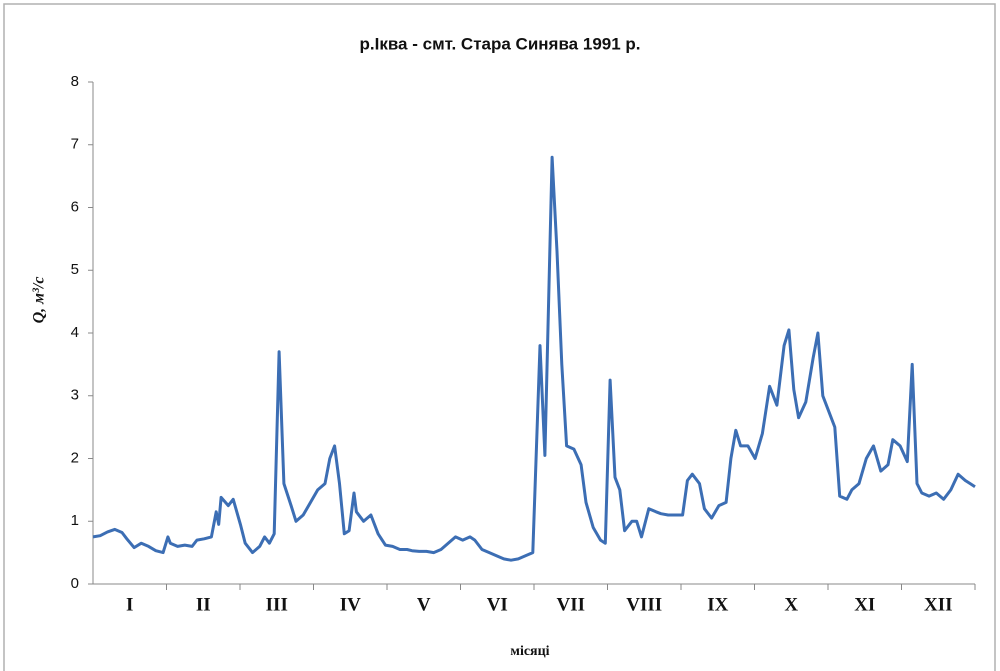 Image resolution: width=1000 pixels, height=671 pixels. I want to click on x-tick-label: X, so click(791, 604).